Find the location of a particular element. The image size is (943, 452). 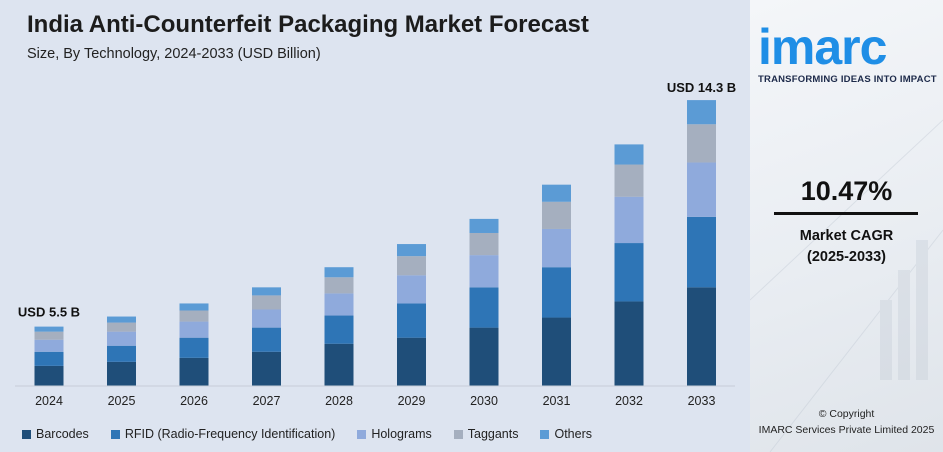

x-tick-label: 2027 is located at coordinates (267, 401).